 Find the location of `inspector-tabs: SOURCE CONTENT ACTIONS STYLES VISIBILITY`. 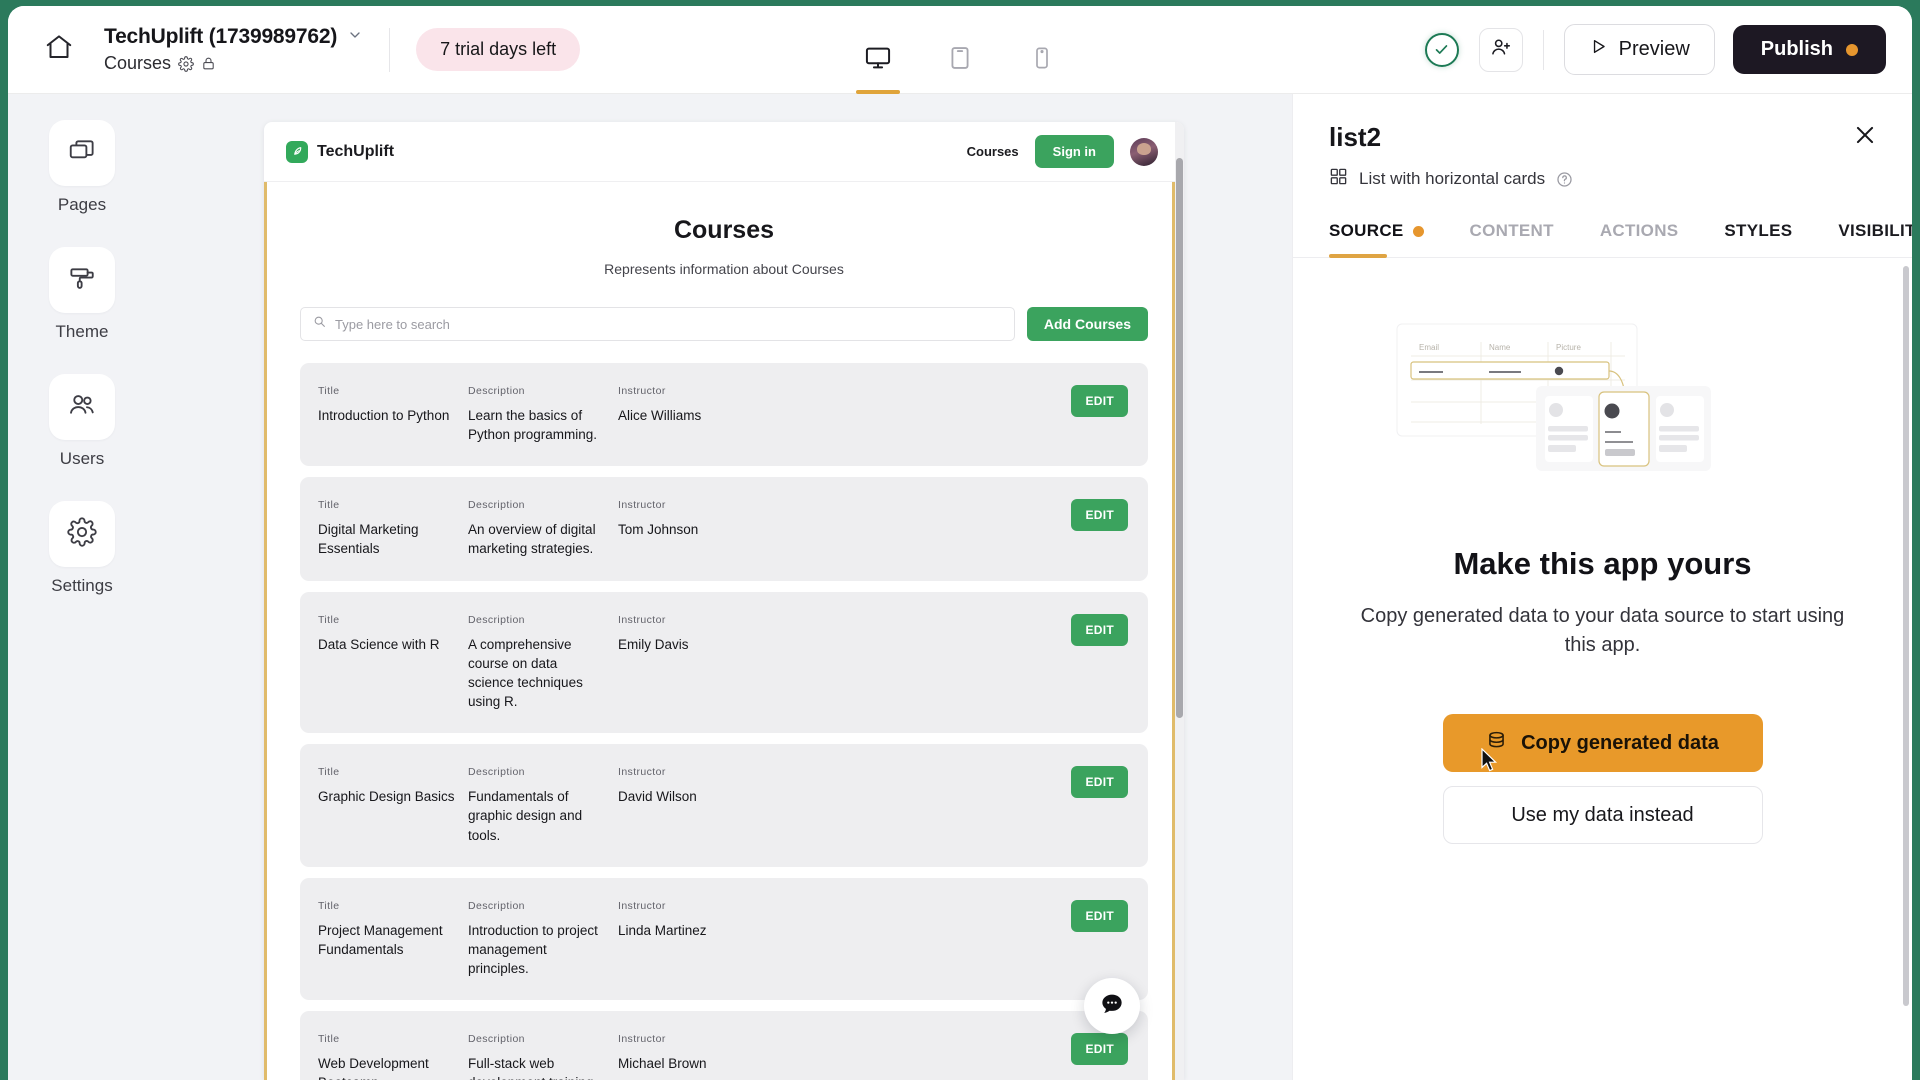

inspector-tabs: SOURCE CONTENT ACTIONS STYLES VISIBILITY is located at coordinates (1602, 239).